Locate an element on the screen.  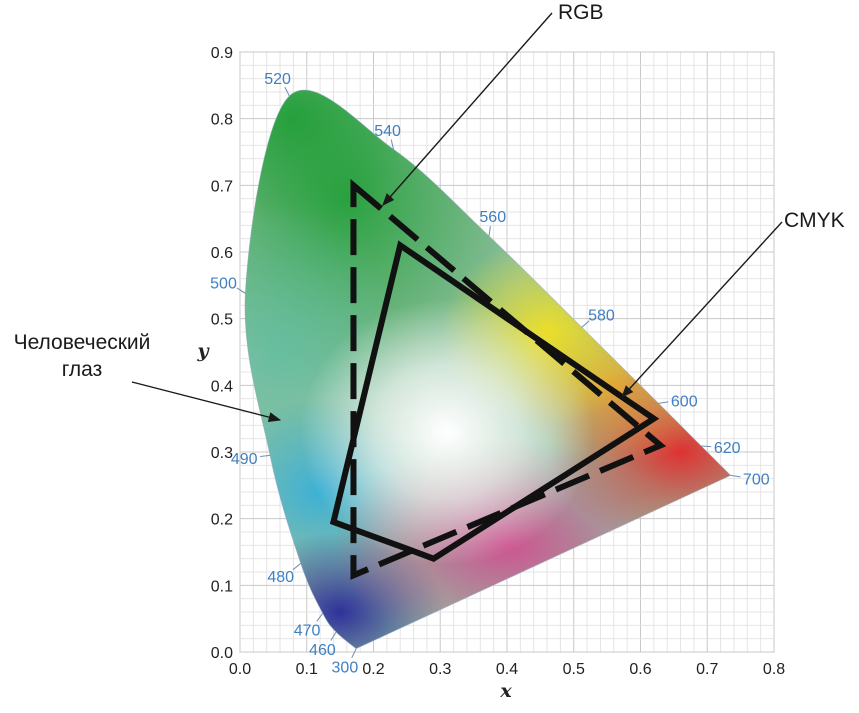
x-tick-label: 0.0 is located at coordinates (240, 669).